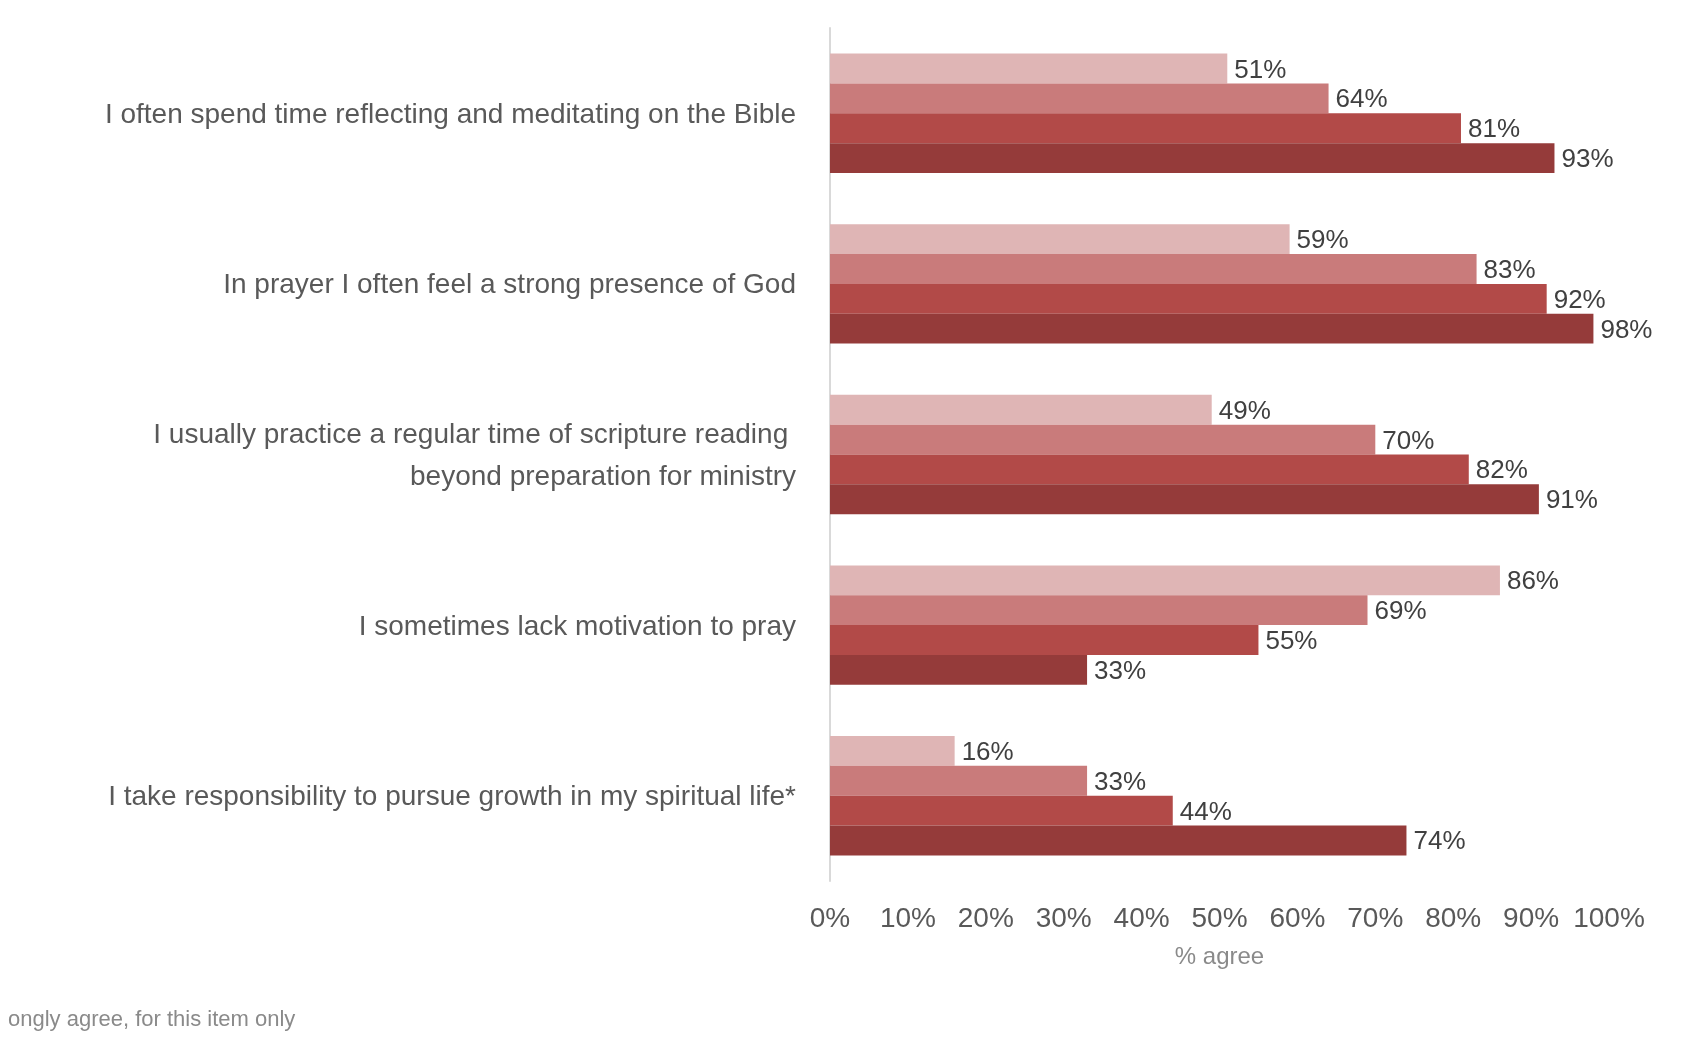  I want to click on x-axis-title: % agree, so click(1219, 955).